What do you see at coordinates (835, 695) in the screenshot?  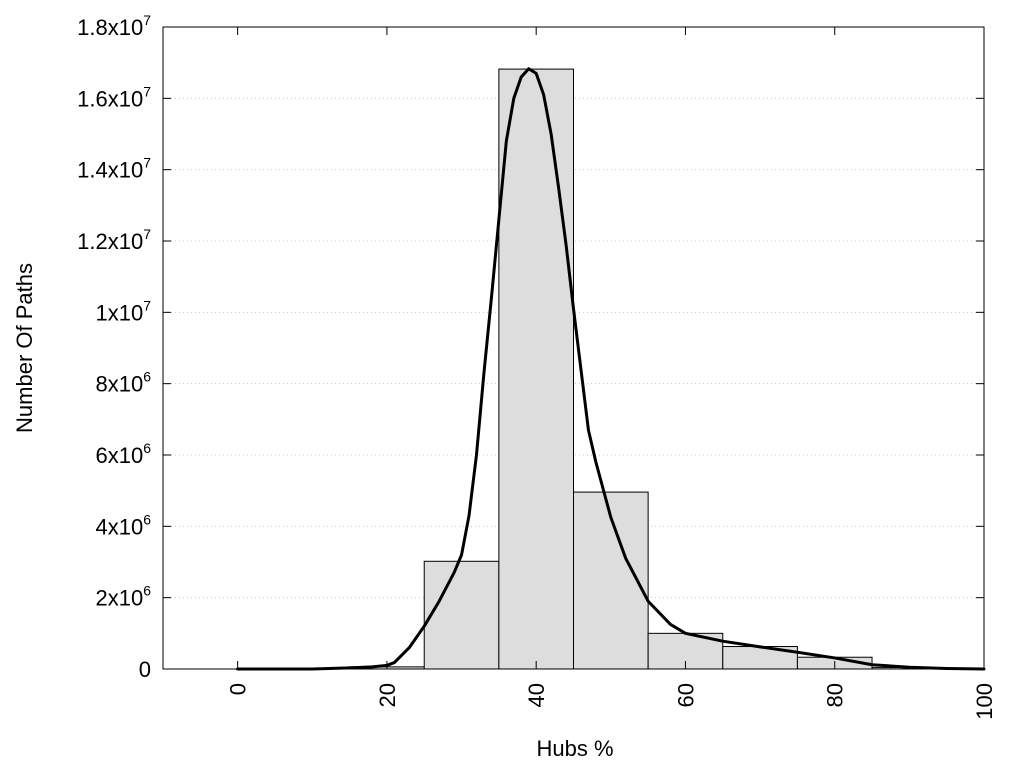 I see `x-tick-label: 80` at bounding box center [835, 695].